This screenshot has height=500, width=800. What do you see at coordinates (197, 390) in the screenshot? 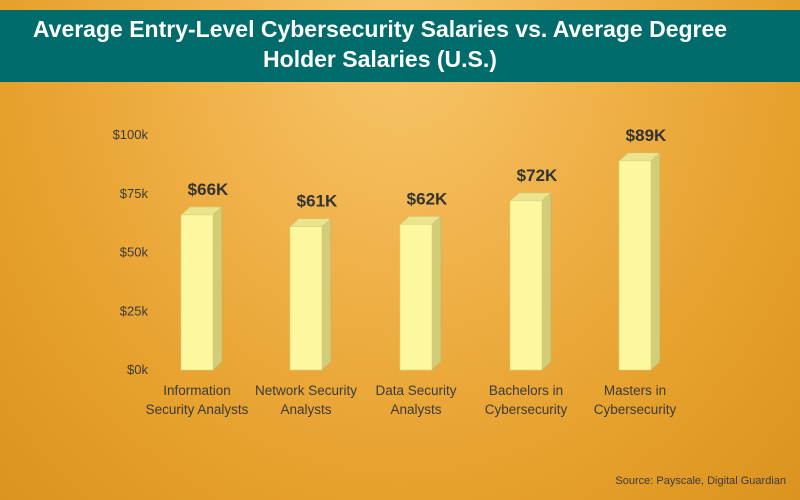
I see `category-label: Information` at bounding box center [197, 390].